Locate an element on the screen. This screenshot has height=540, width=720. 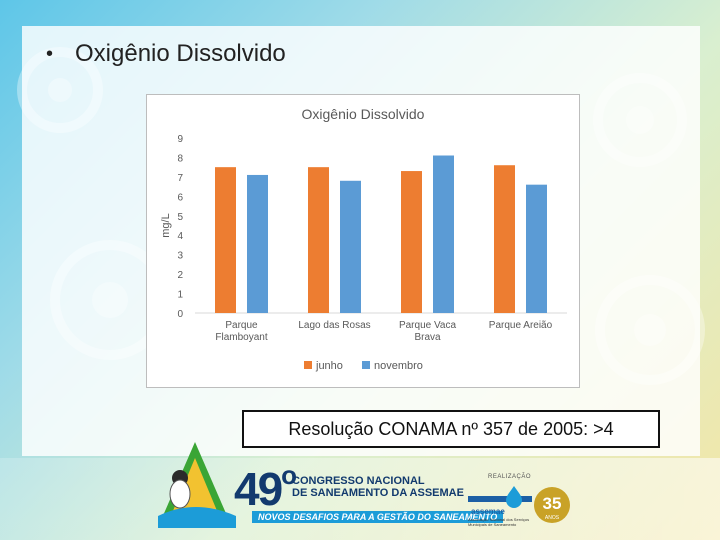
resolution-callout: Resolução CONAMA nº 357 de 2005: >4 is located at coordinates (451, 429).